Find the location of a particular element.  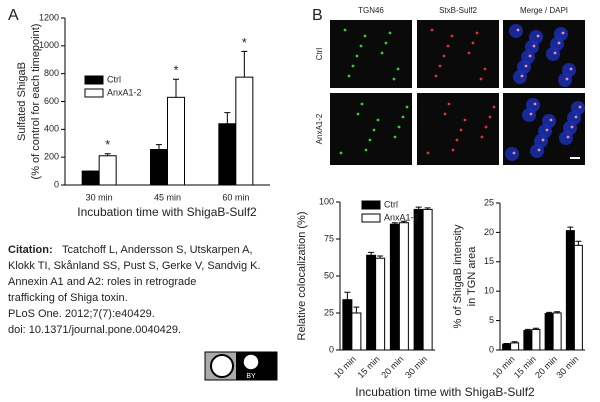

x-tick-label: 15 min is located at coordinates (525, 367).